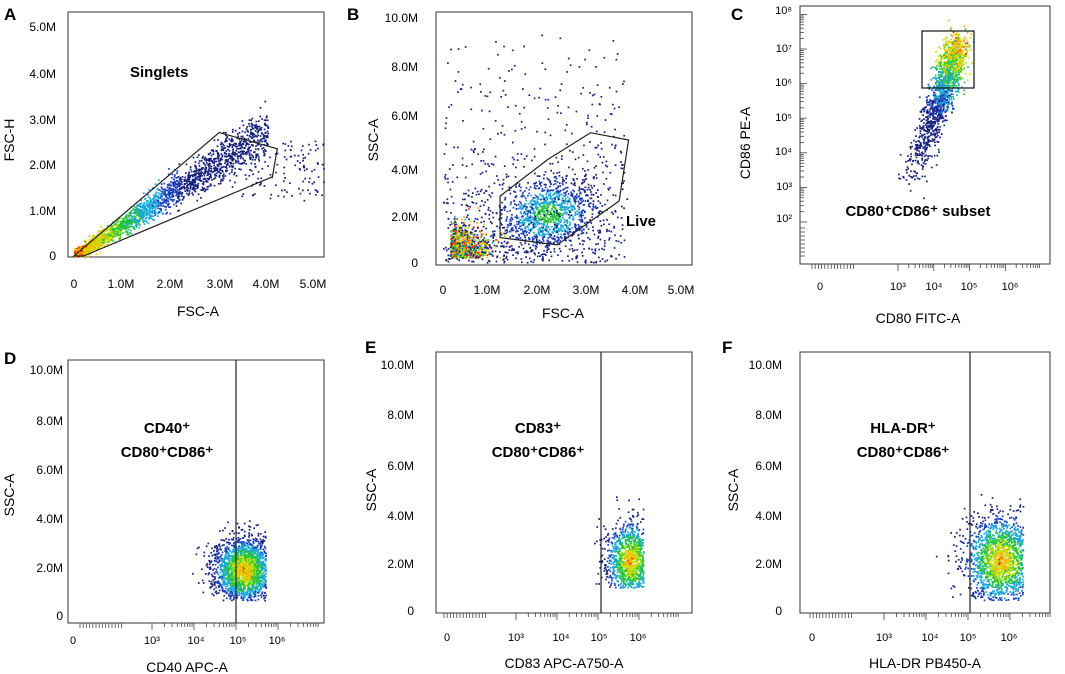  I want to click on panel-a-y-axis-label: FSC-H, so click(9, 140).